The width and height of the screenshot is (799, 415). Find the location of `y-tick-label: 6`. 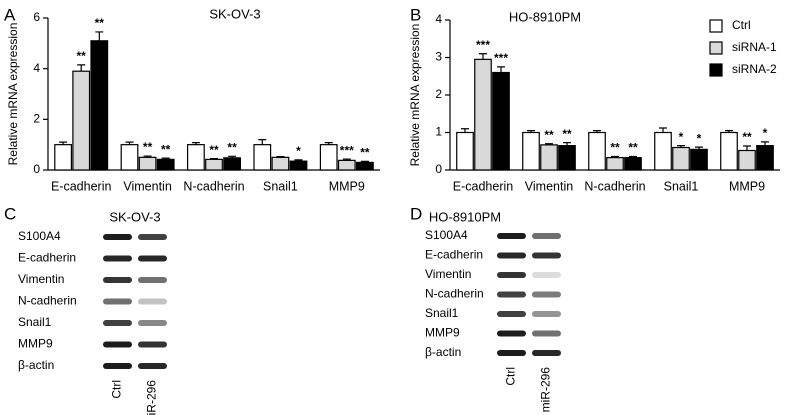

y-tick-label: 6 is located at coordinates (36, 17).